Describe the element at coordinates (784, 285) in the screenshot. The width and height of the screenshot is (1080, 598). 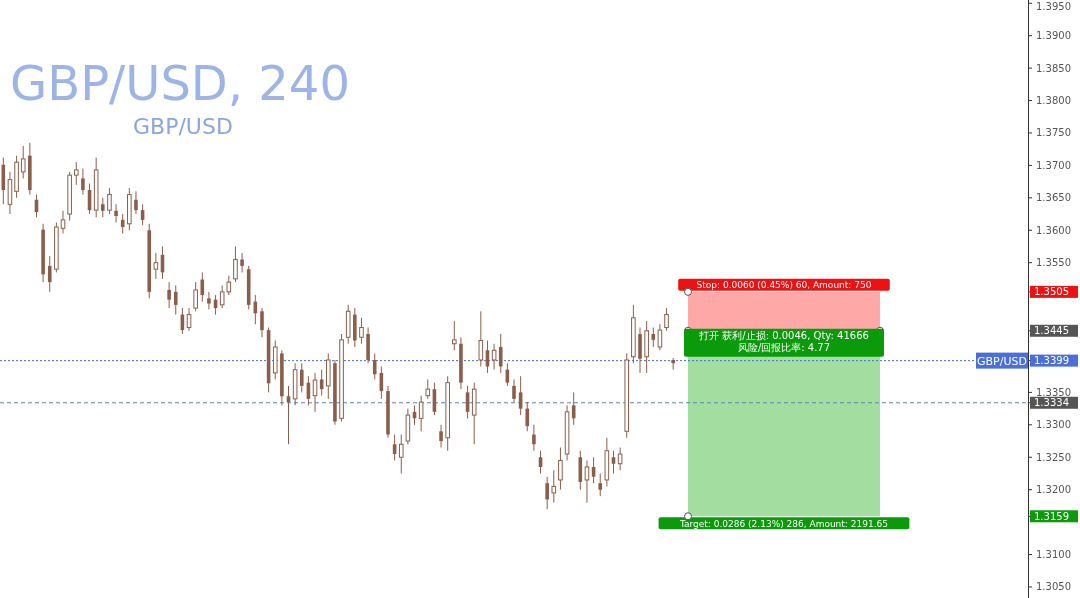
I see `band-label: Stop: 0.0060 (0.45%) 60, Amount: 750` at that location.